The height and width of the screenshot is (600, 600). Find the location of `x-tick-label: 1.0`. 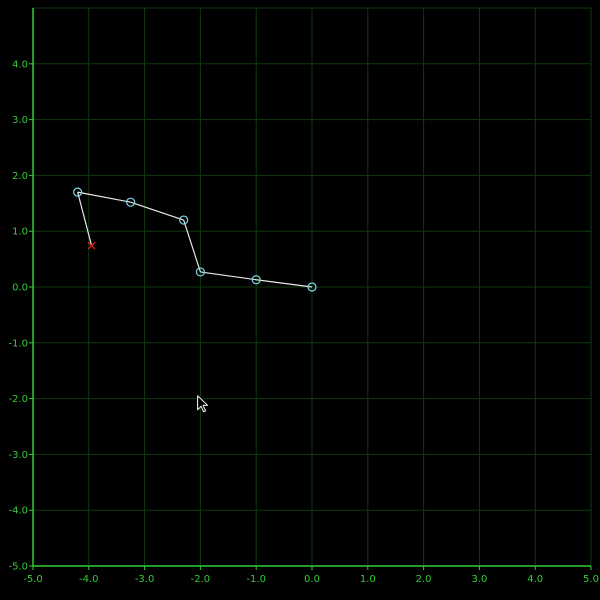

x-tick-label: 1.0 is located at coordinates (368, 579).